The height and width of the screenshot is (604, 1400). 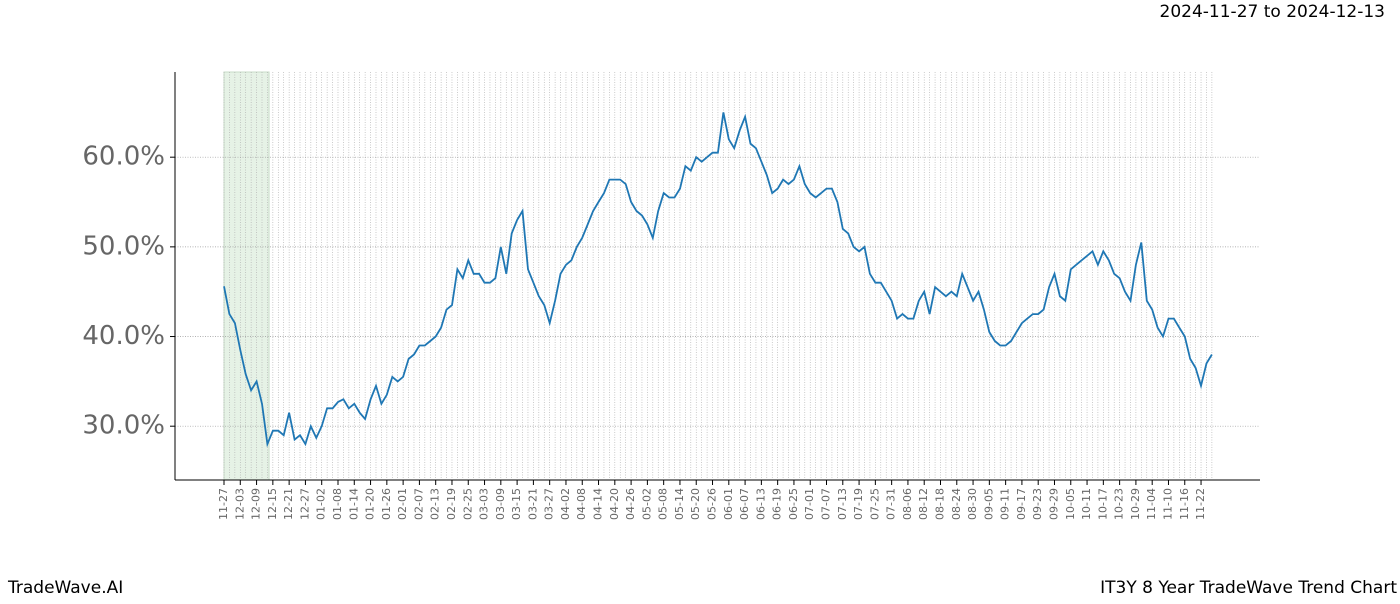 What do you see at coordinates (1248, 588) in the screenshot?
I see `chart-name: IT3Y 8 Year TradeWave Trend Chart` at bounding box center [1248, 588].